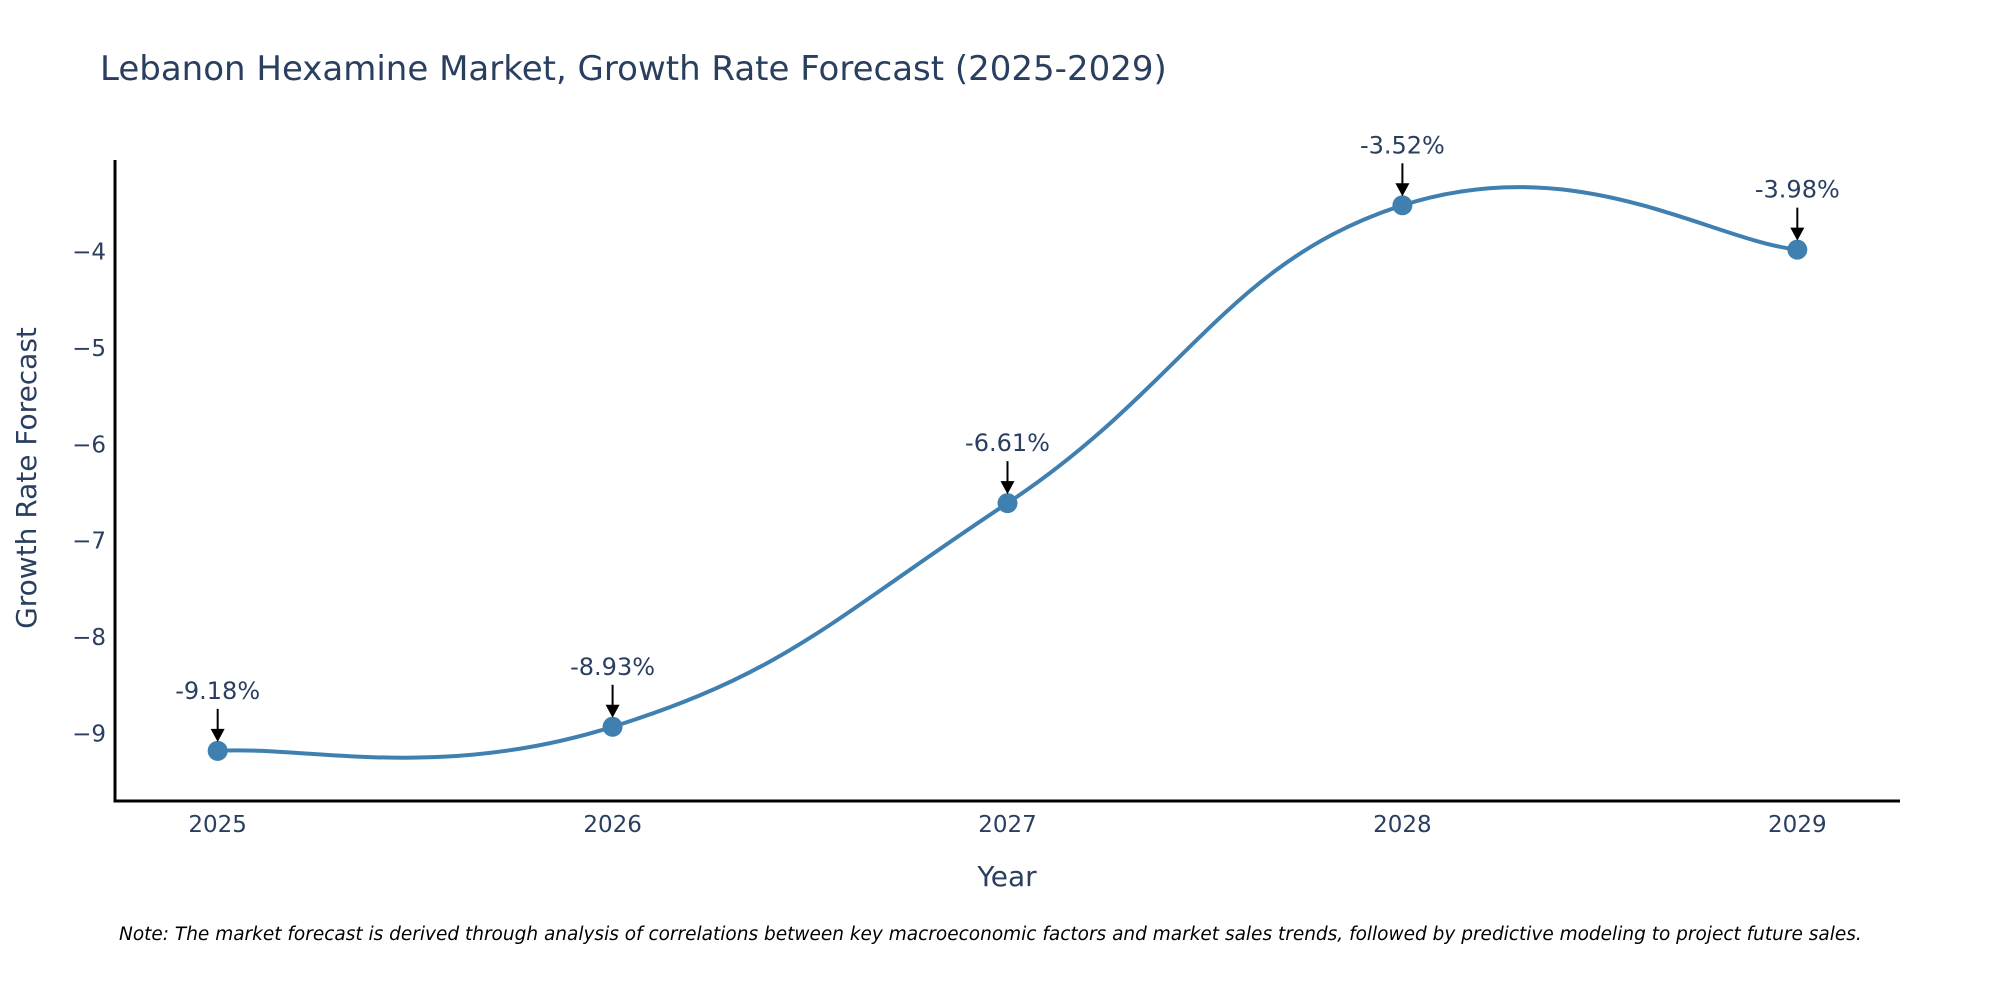 The image size is (2000, 1000). Describe the element at coordinates (89, 638) in the screenshot. I see `y-tick-label: −8` at that location.